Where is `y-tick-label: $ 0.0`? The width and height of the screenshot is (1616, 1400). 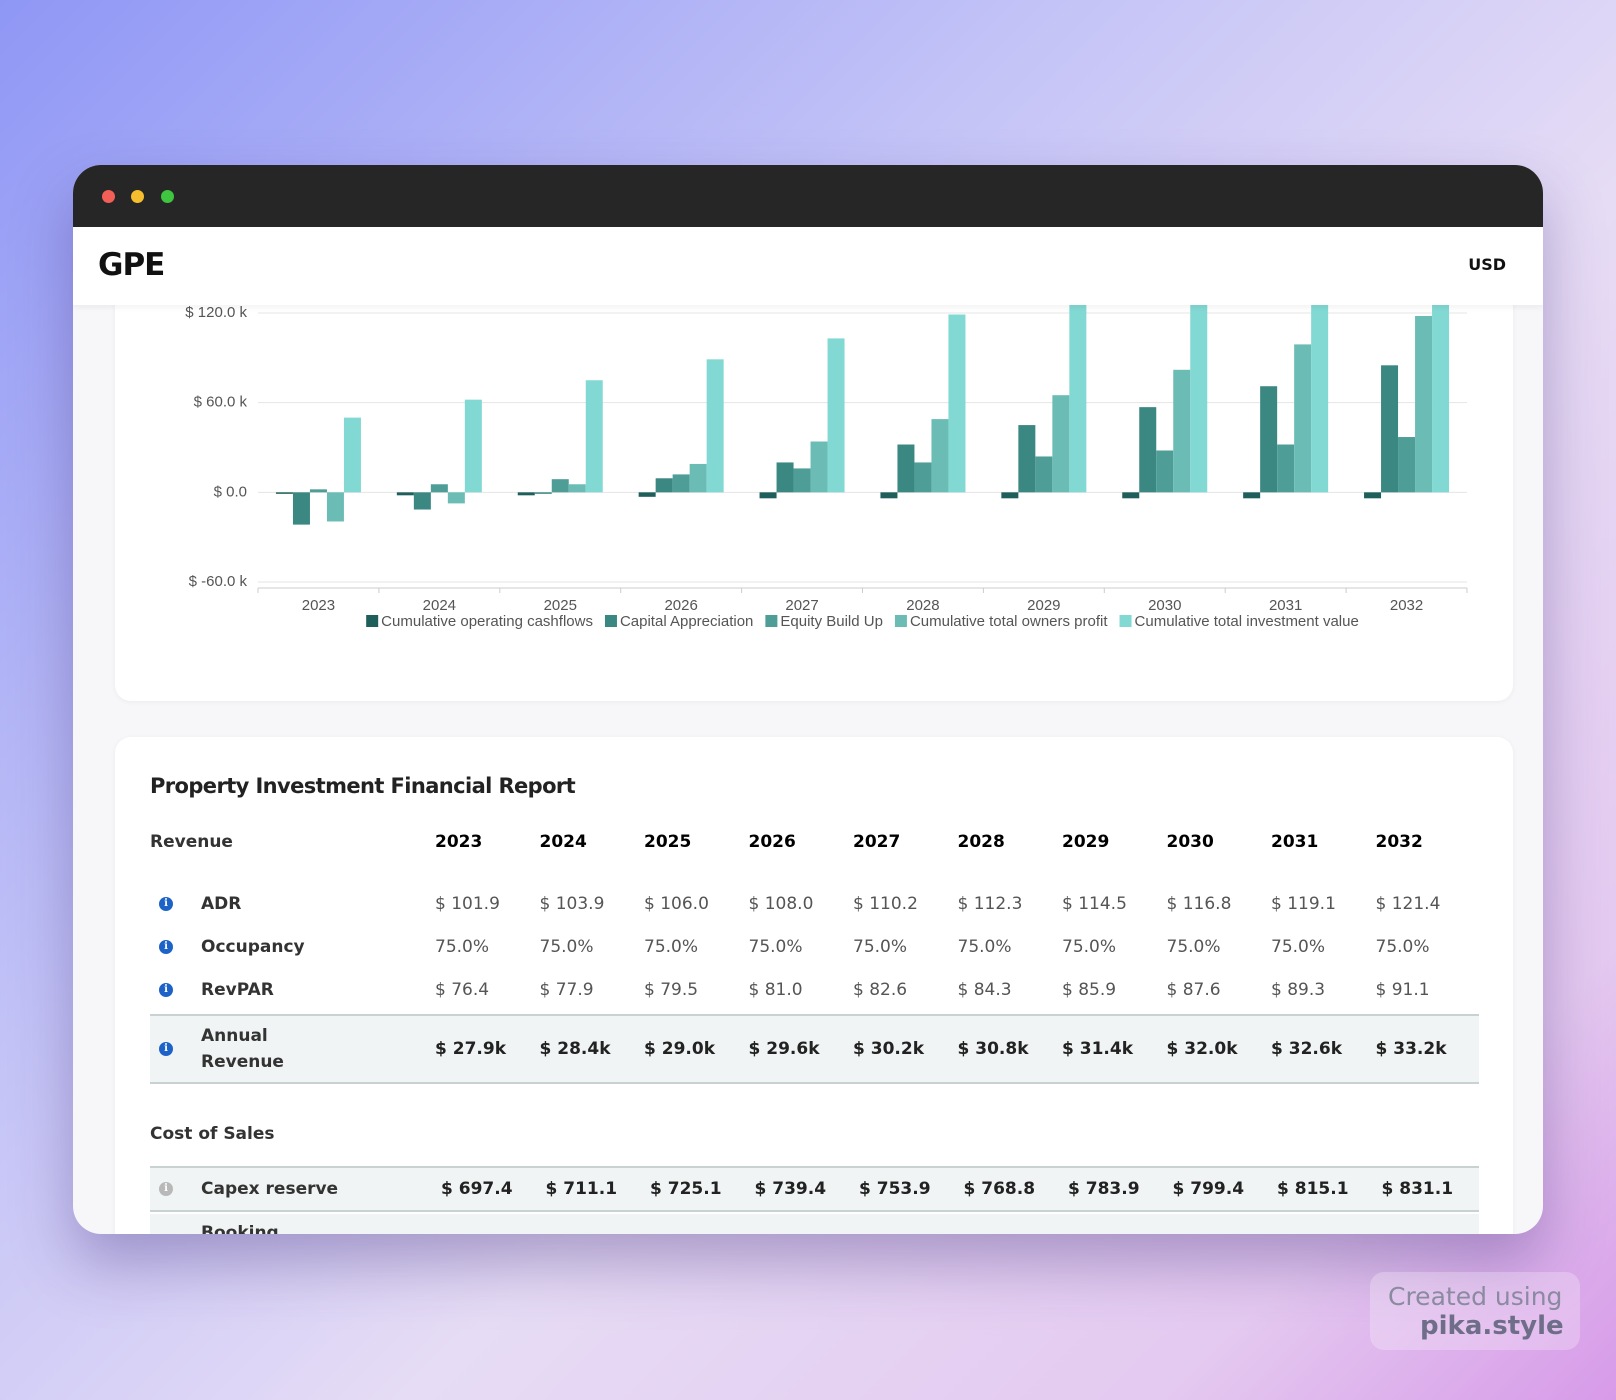 y-tick-label: $ 0.0 is located at coordinates (230, 491).